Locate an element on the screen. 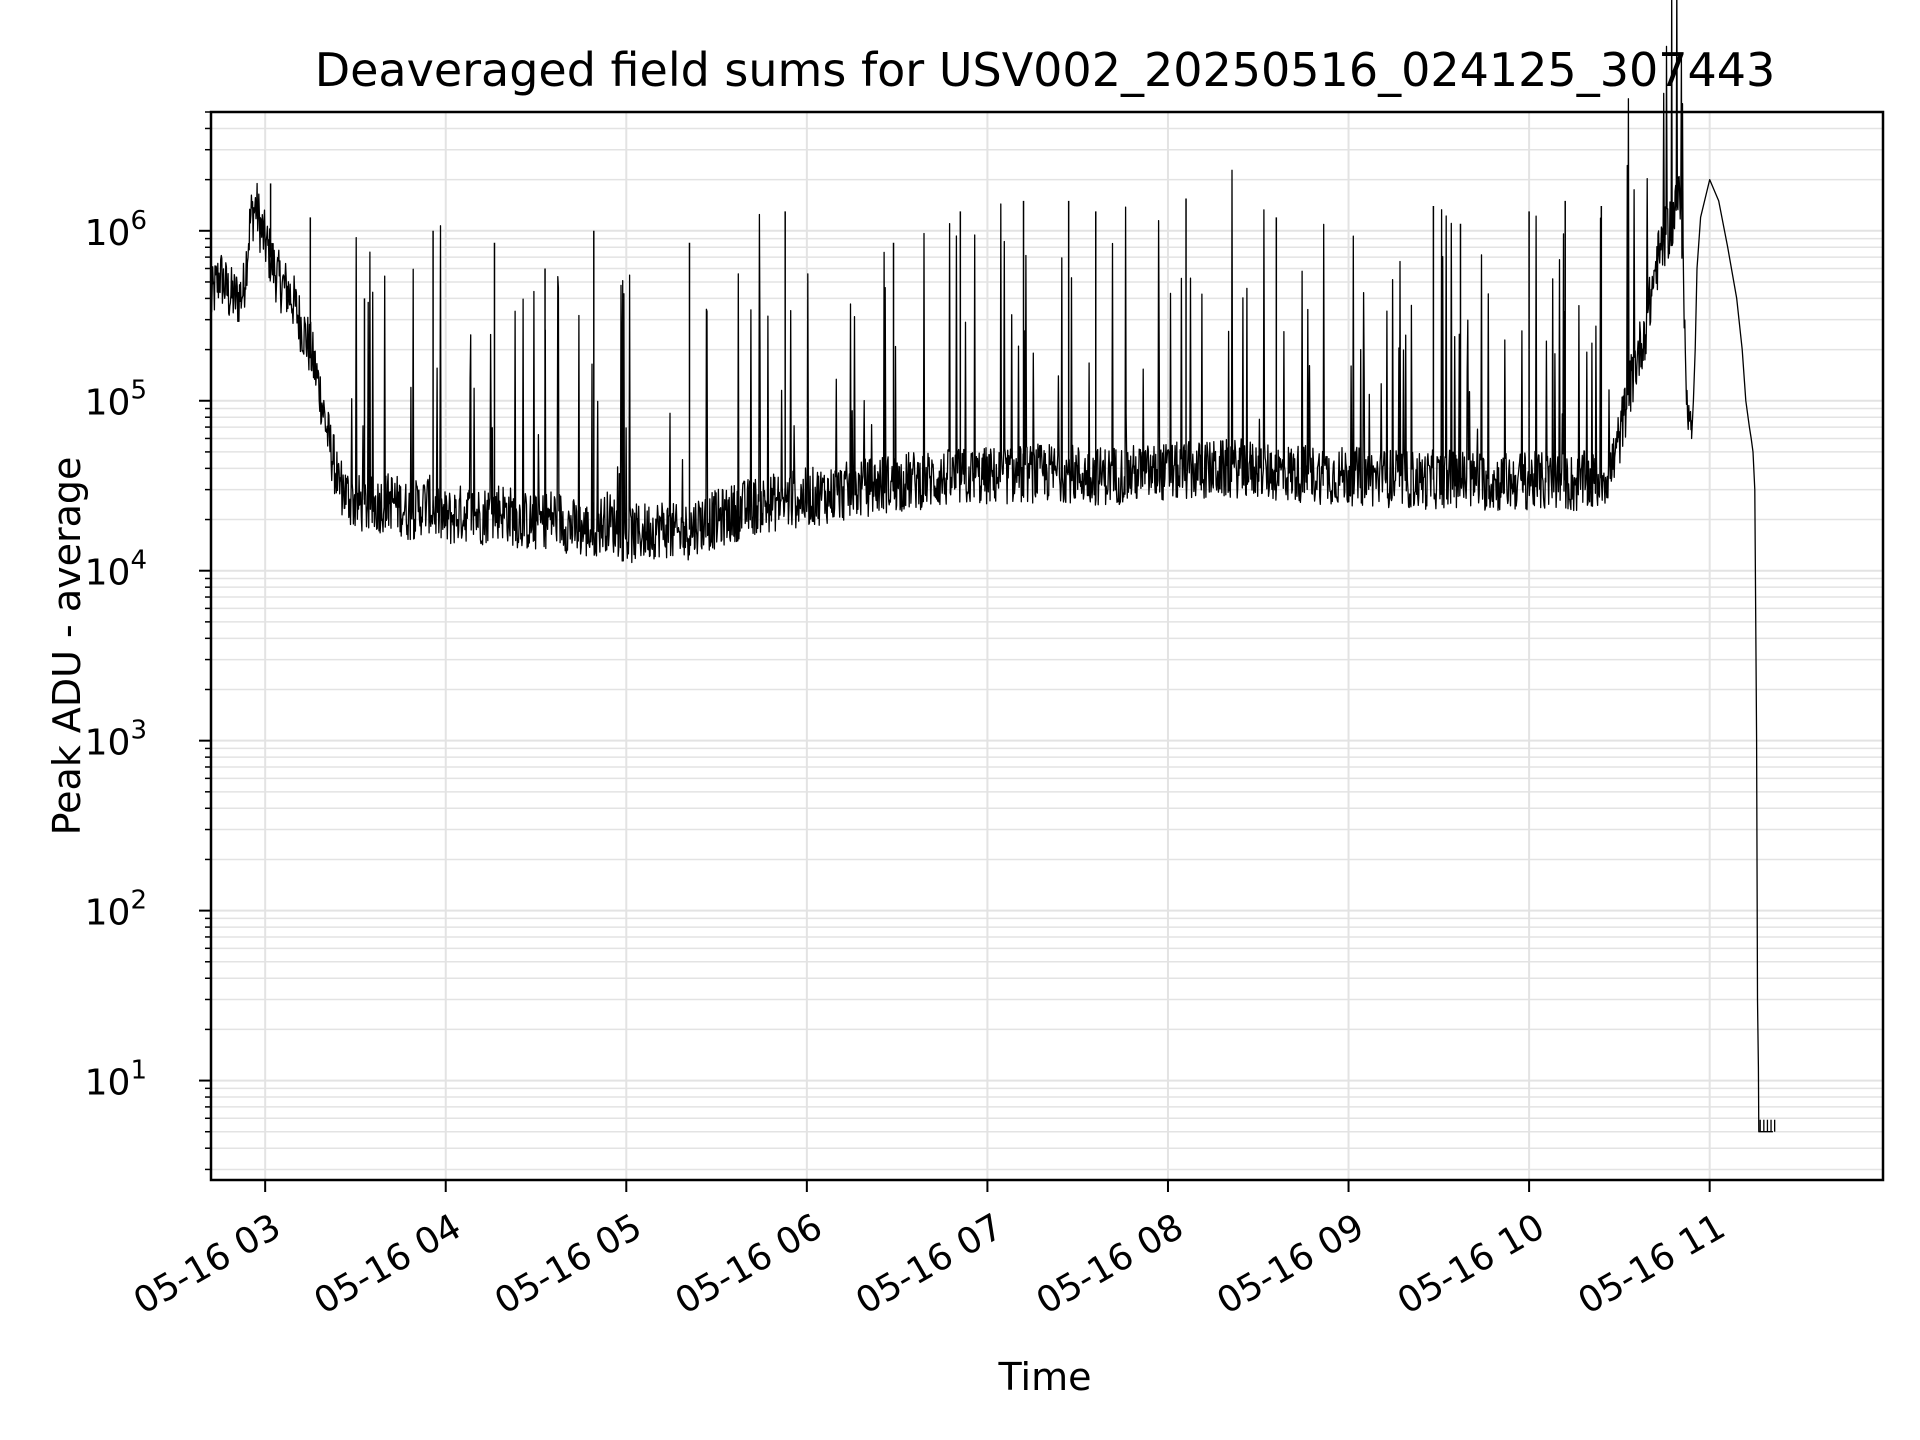 The height and width of the screenshot is (1440, 1920). y-axis: 10¹ 10² 10³ 10⁴ 10⁵ 10⁶ is located at coordinates (148, 641).